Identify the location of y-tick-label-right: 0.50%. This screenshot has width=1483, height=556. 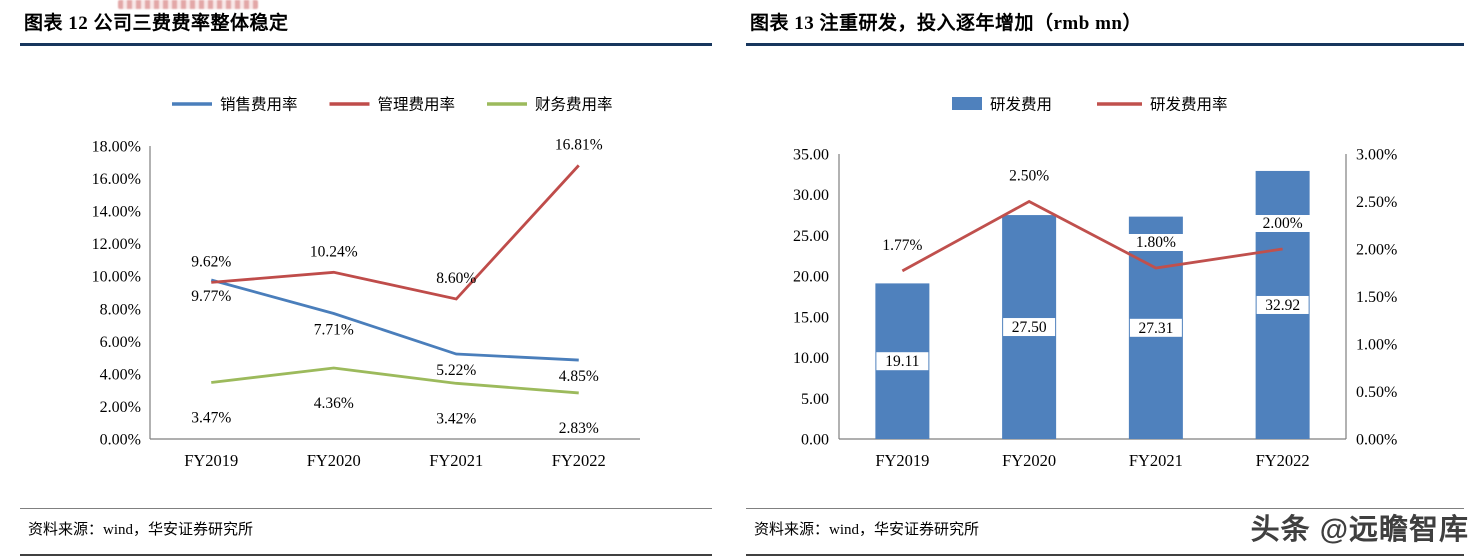
(1376, 392).